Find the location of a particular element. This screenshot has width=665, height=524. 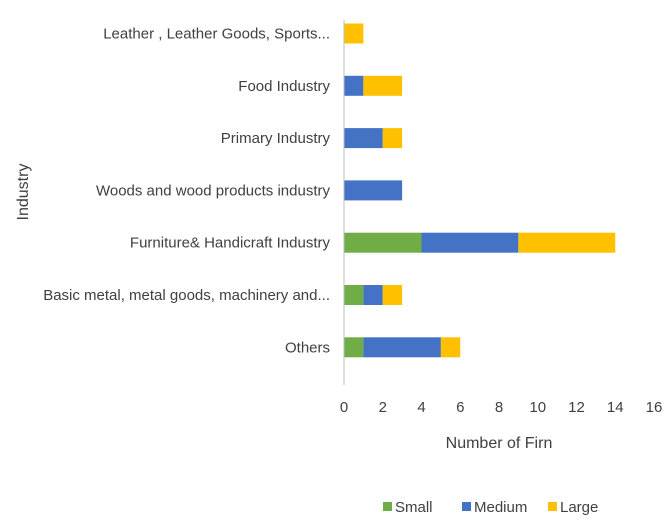

x-tick-label: 0 is located at coordinates (344, 407).